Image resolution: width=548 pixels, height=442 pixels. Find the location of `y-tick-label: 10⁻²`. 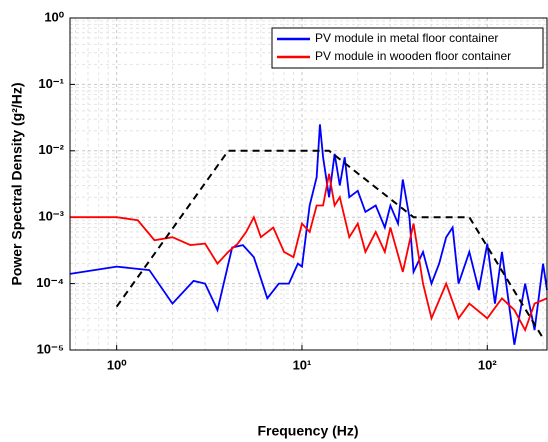

y-tick-label: 10⁻² is located at coordinates (51, 149).